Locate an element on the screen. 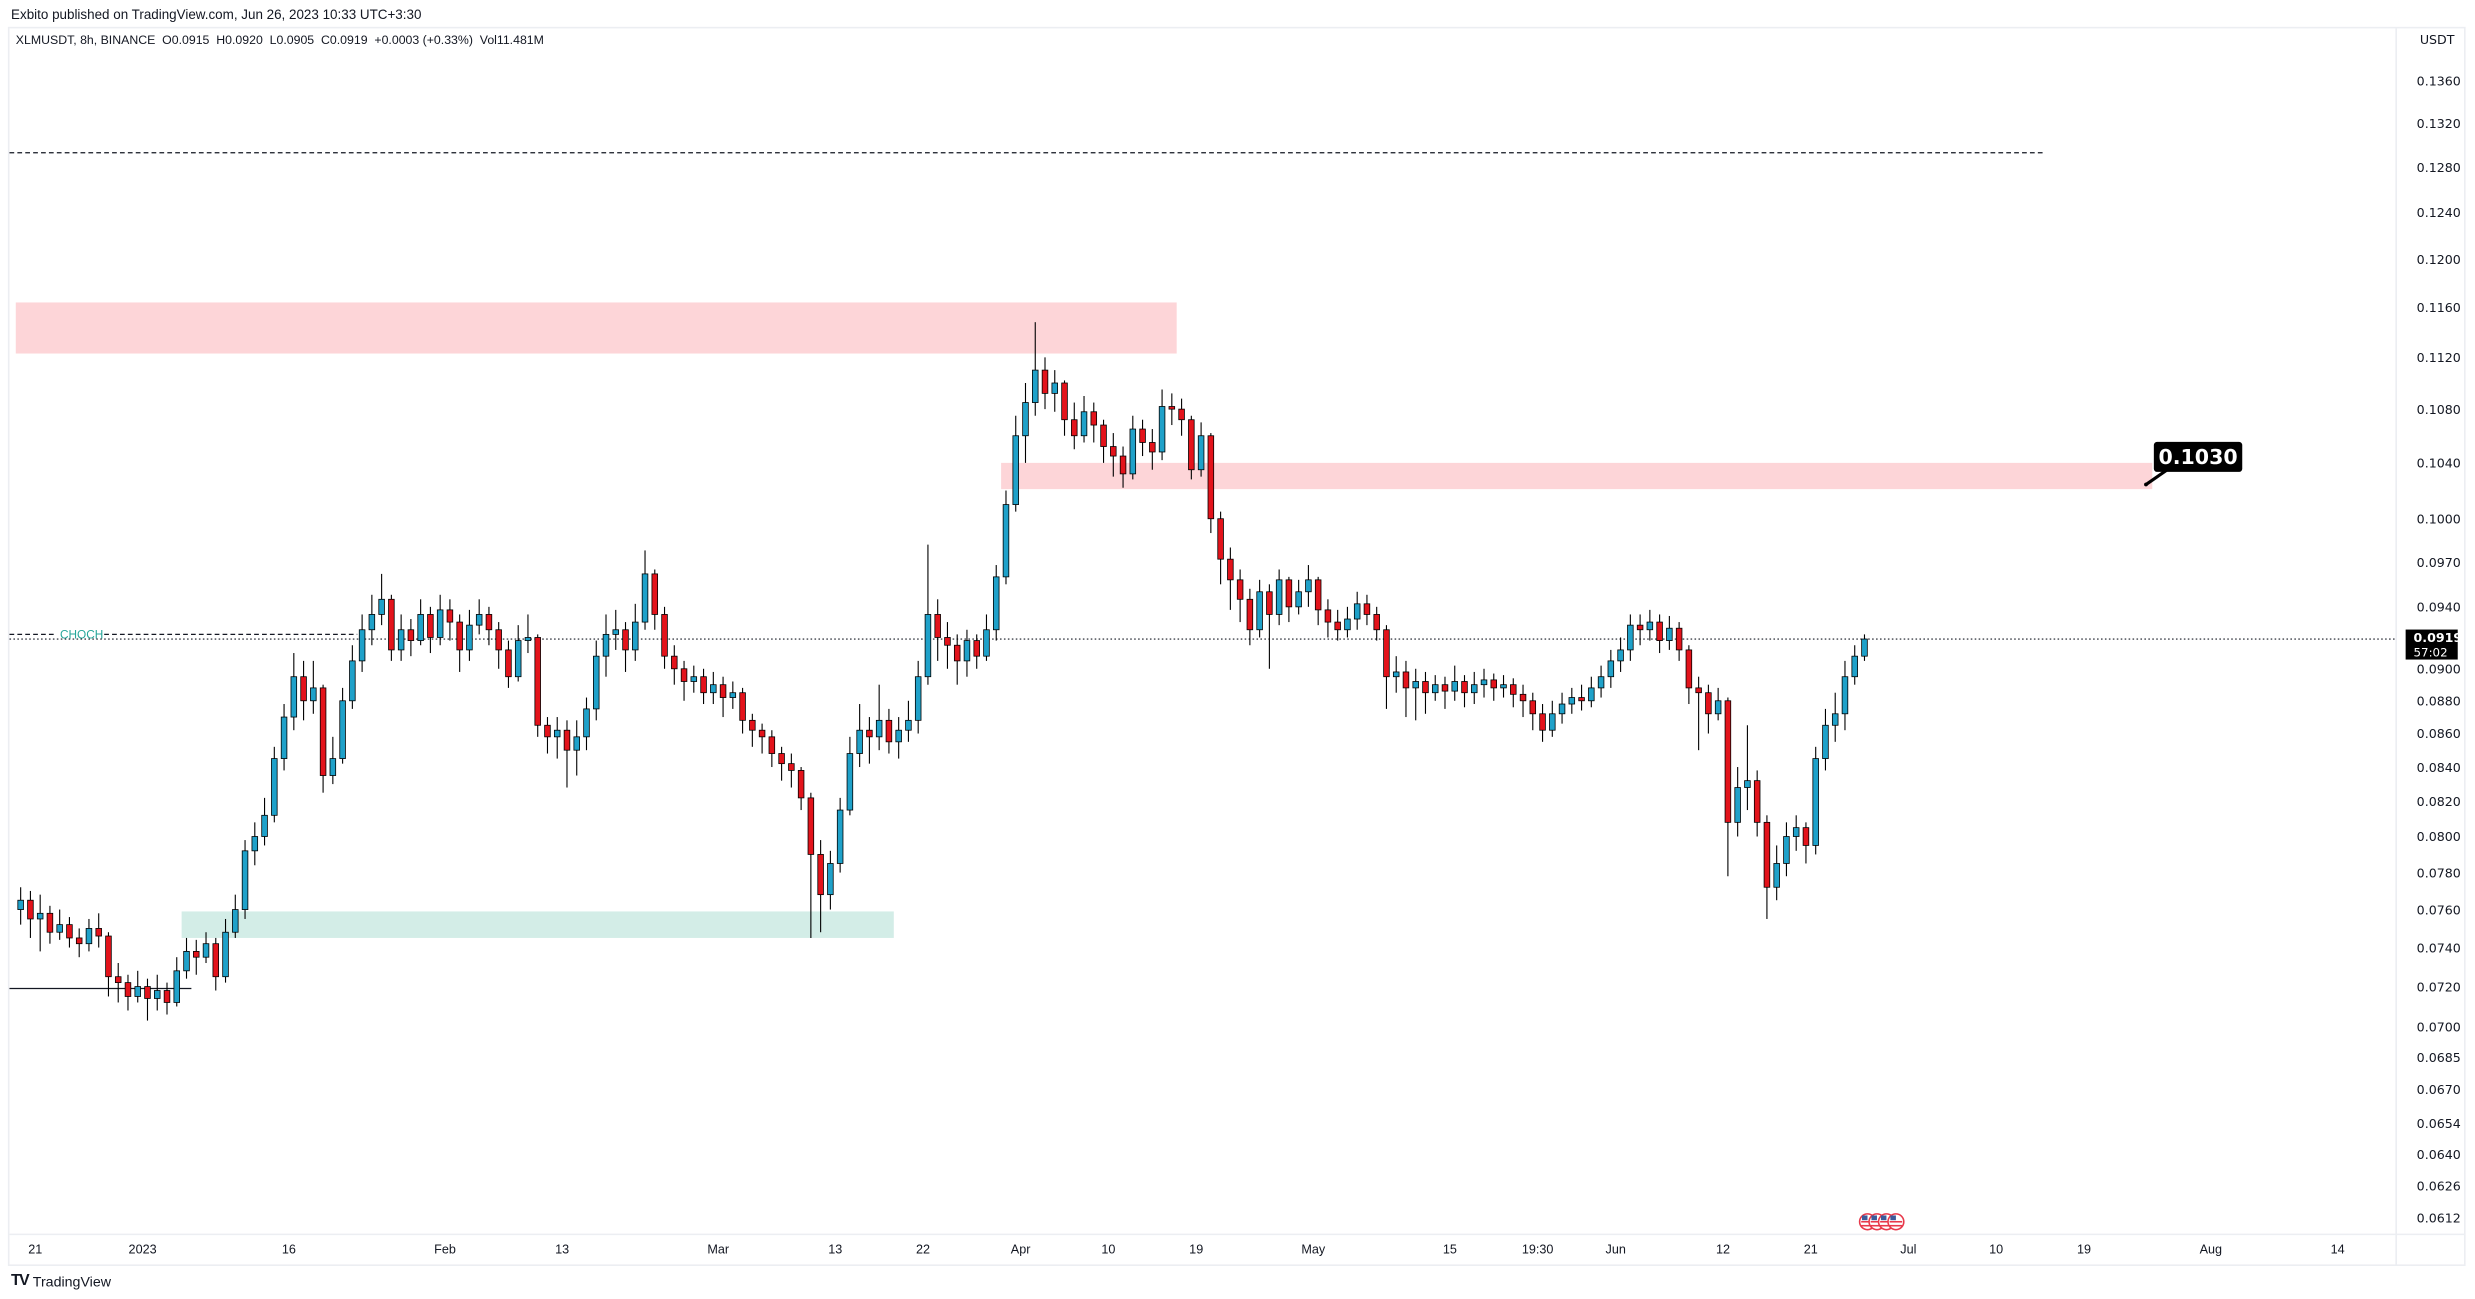  demand-zone is located at coordinates (537, 924).